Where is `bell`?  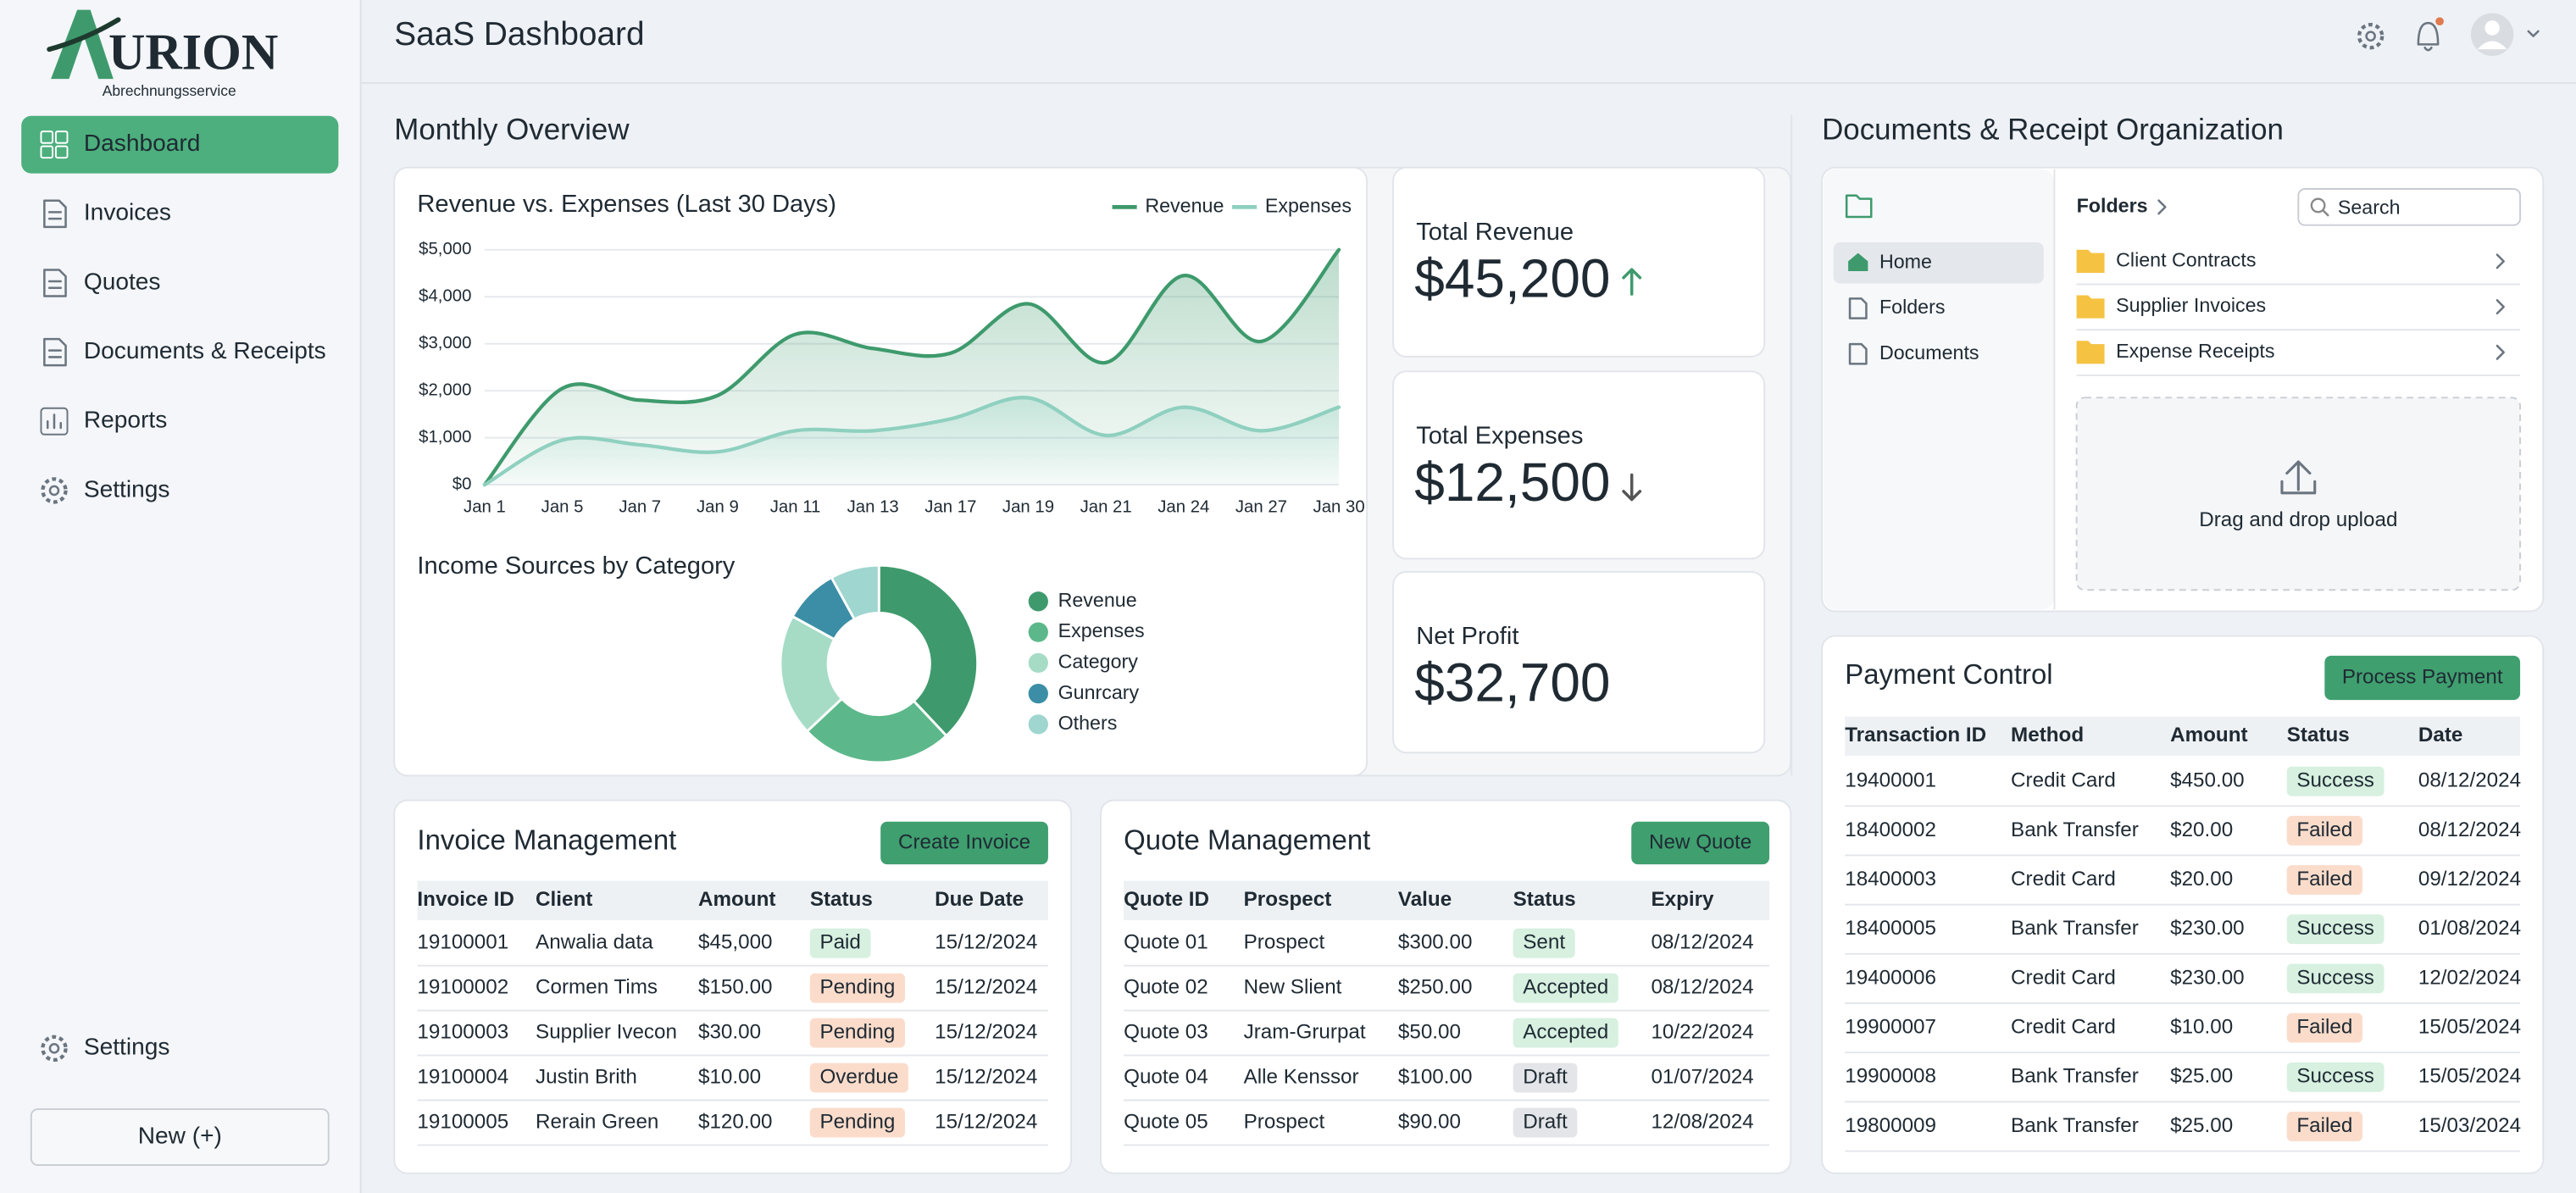
bell is located at coordinates (2428, 36).